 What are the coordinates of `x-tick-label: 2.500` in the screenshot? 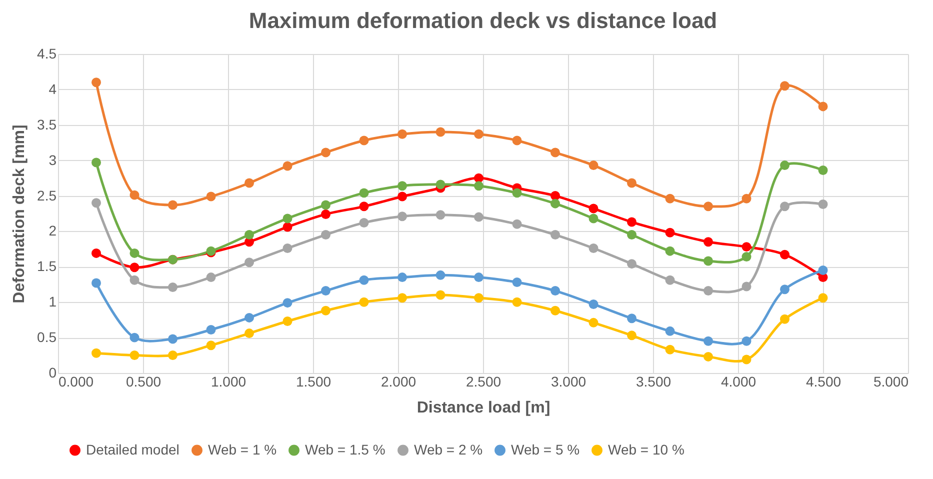 It's located at (484, 382).